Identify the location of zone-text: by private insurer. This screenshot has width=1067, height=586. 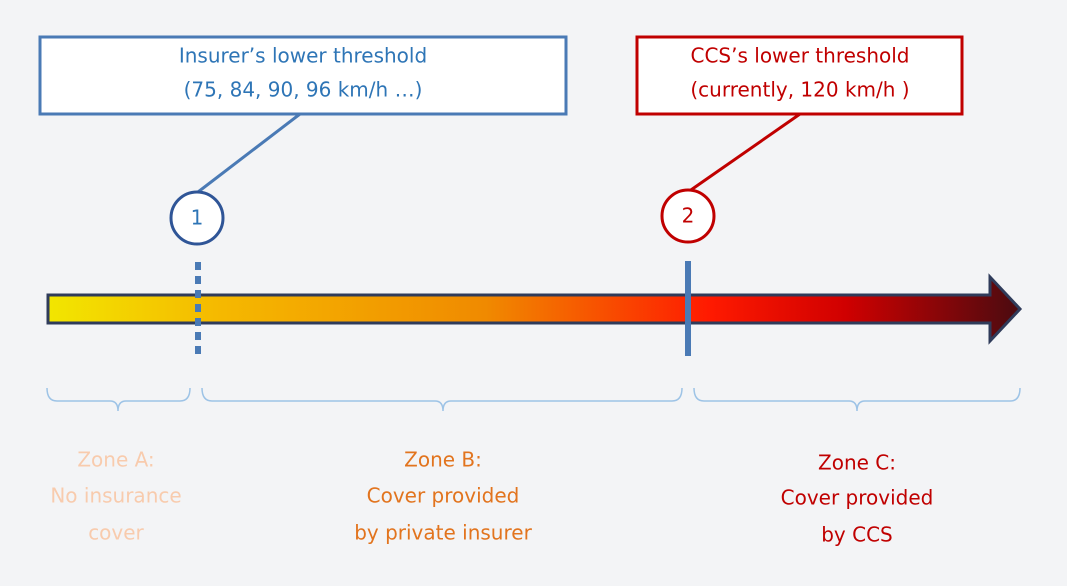
(443, 533).